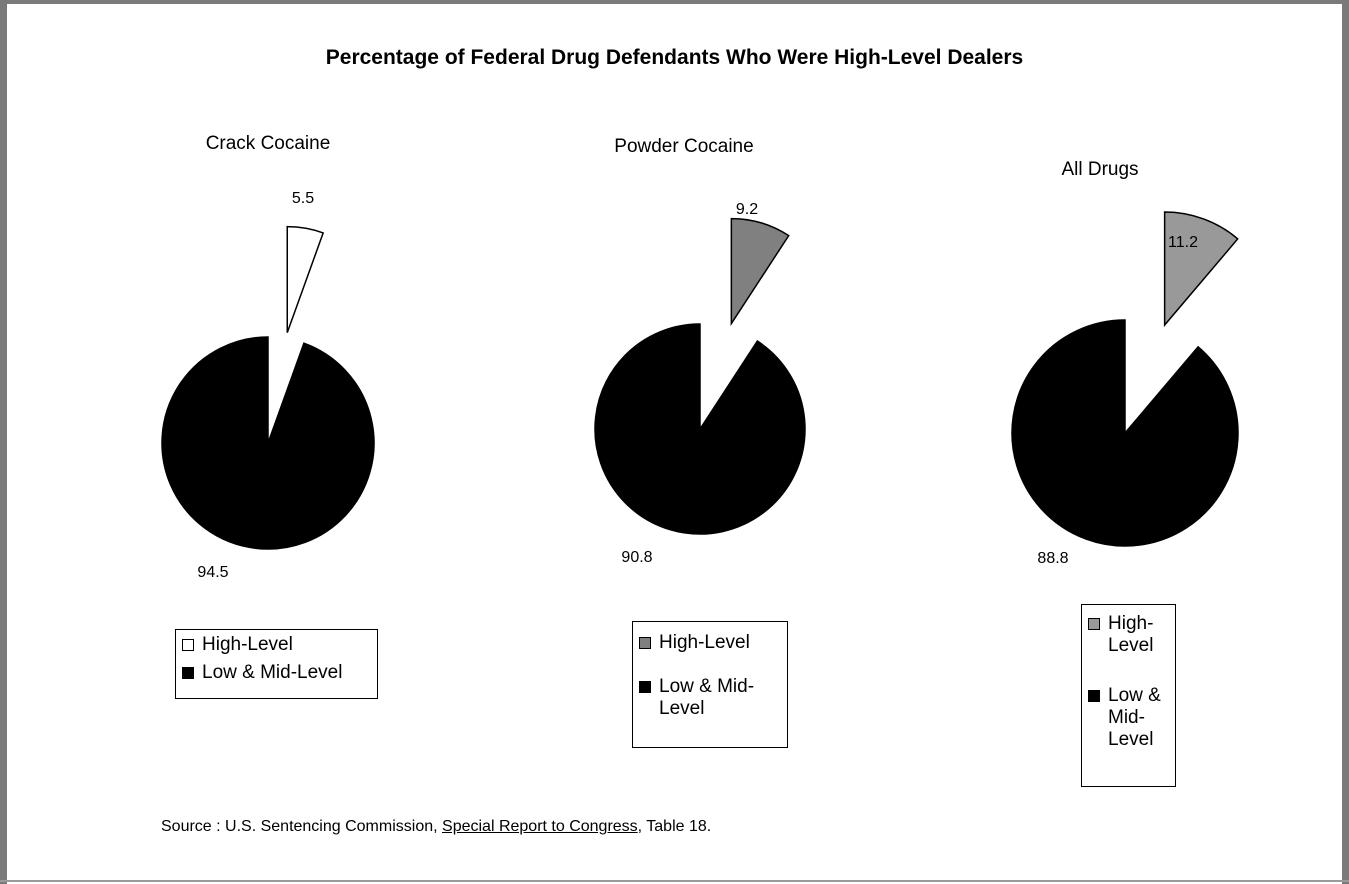 The height and width of the screenshot is (884, 1349). I want to click on legend-crack: High-Level Low & Mid-Level, so click(276, 664).